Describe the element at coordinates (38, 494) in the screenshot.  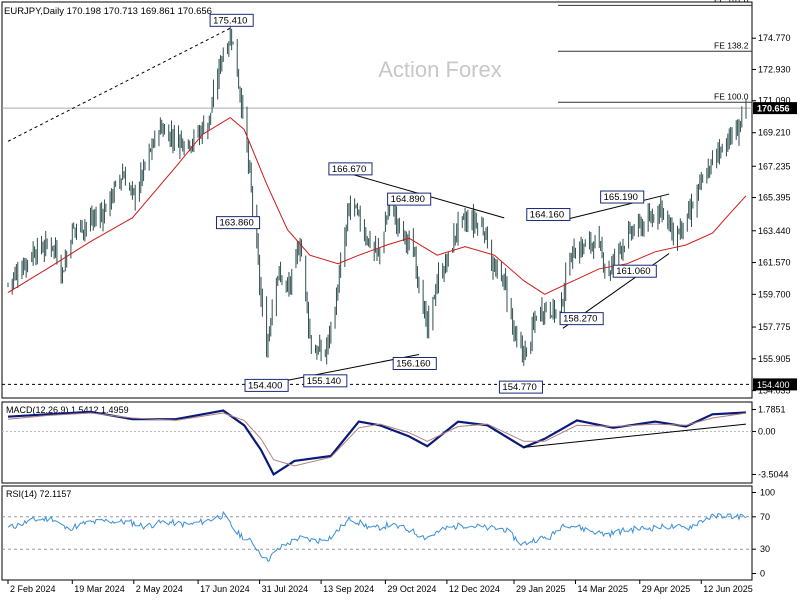
I see `rsi-title: RSI(14) 72.1157` at that location.